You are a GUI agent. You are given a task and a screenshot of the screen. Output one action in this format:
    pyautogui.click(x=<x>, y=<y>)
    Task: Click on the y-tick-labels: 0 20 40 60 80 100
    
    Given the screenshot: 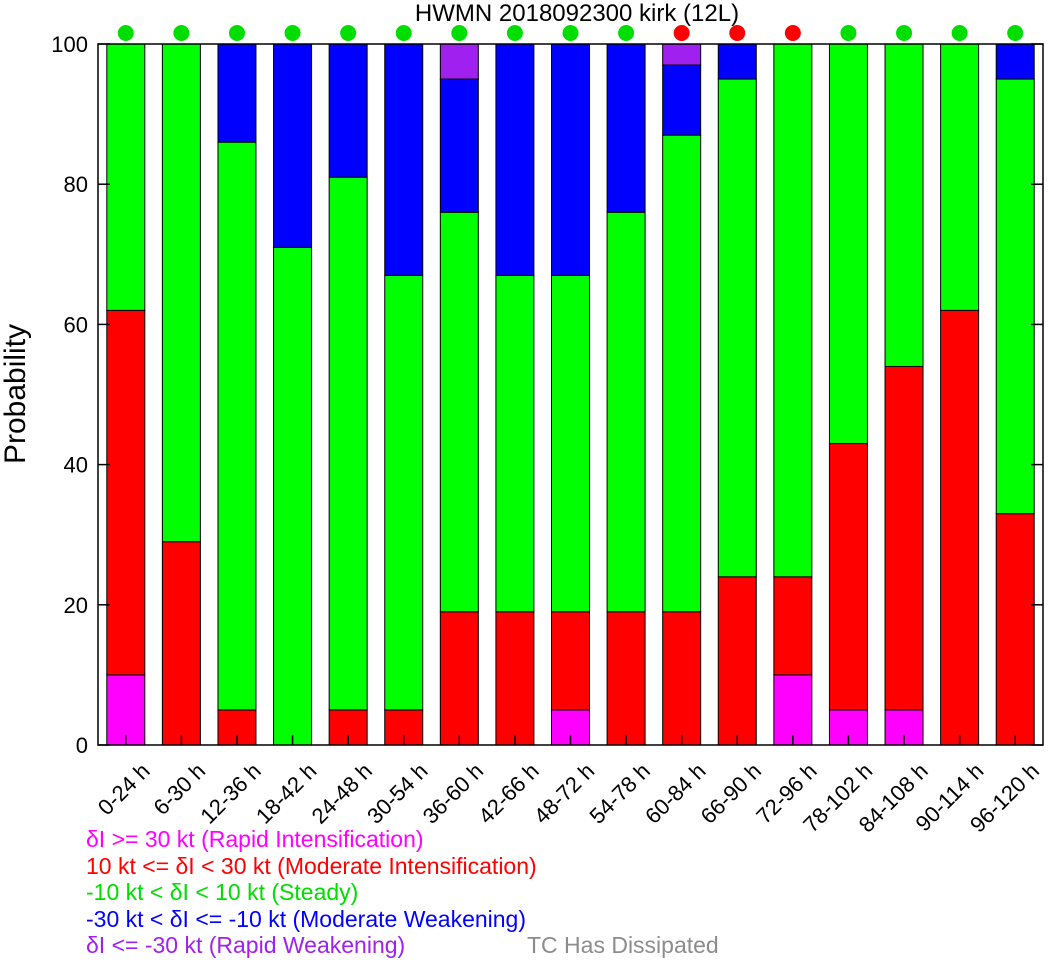 What is the action you would take?
    pyautogui.click(x=69, y=395)
    